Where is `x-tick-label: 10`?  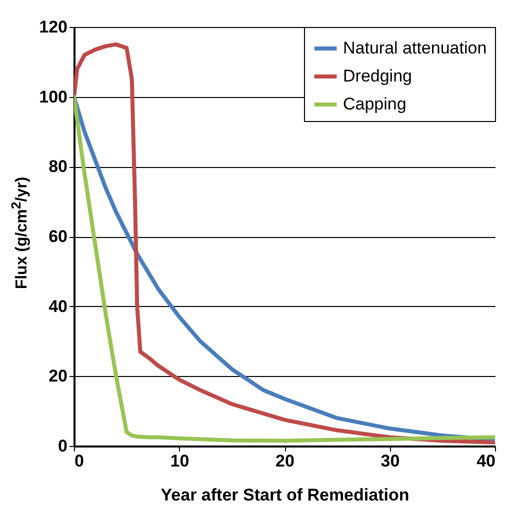
x-tick-label: 10 is located at coordinates (180, 461).